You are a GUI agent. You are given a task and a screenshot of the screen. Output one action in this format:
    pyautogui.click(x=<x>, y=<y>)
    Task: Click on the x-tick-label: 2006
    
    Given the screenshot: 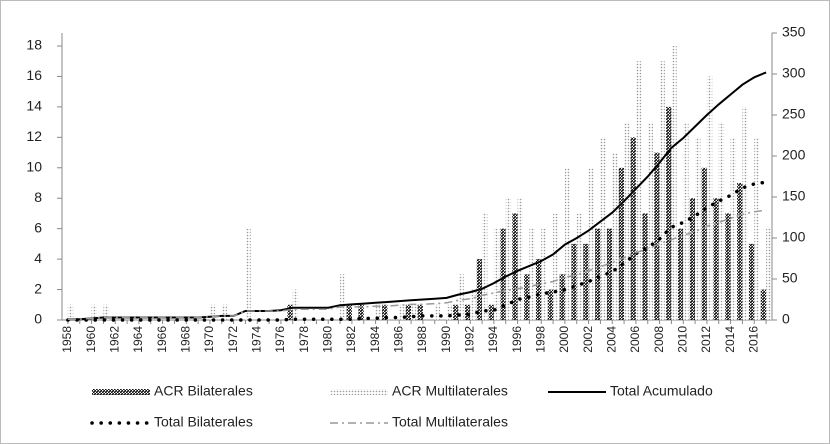 What is the action you would take?
    pyautogui.click(x=635, y=339)
    